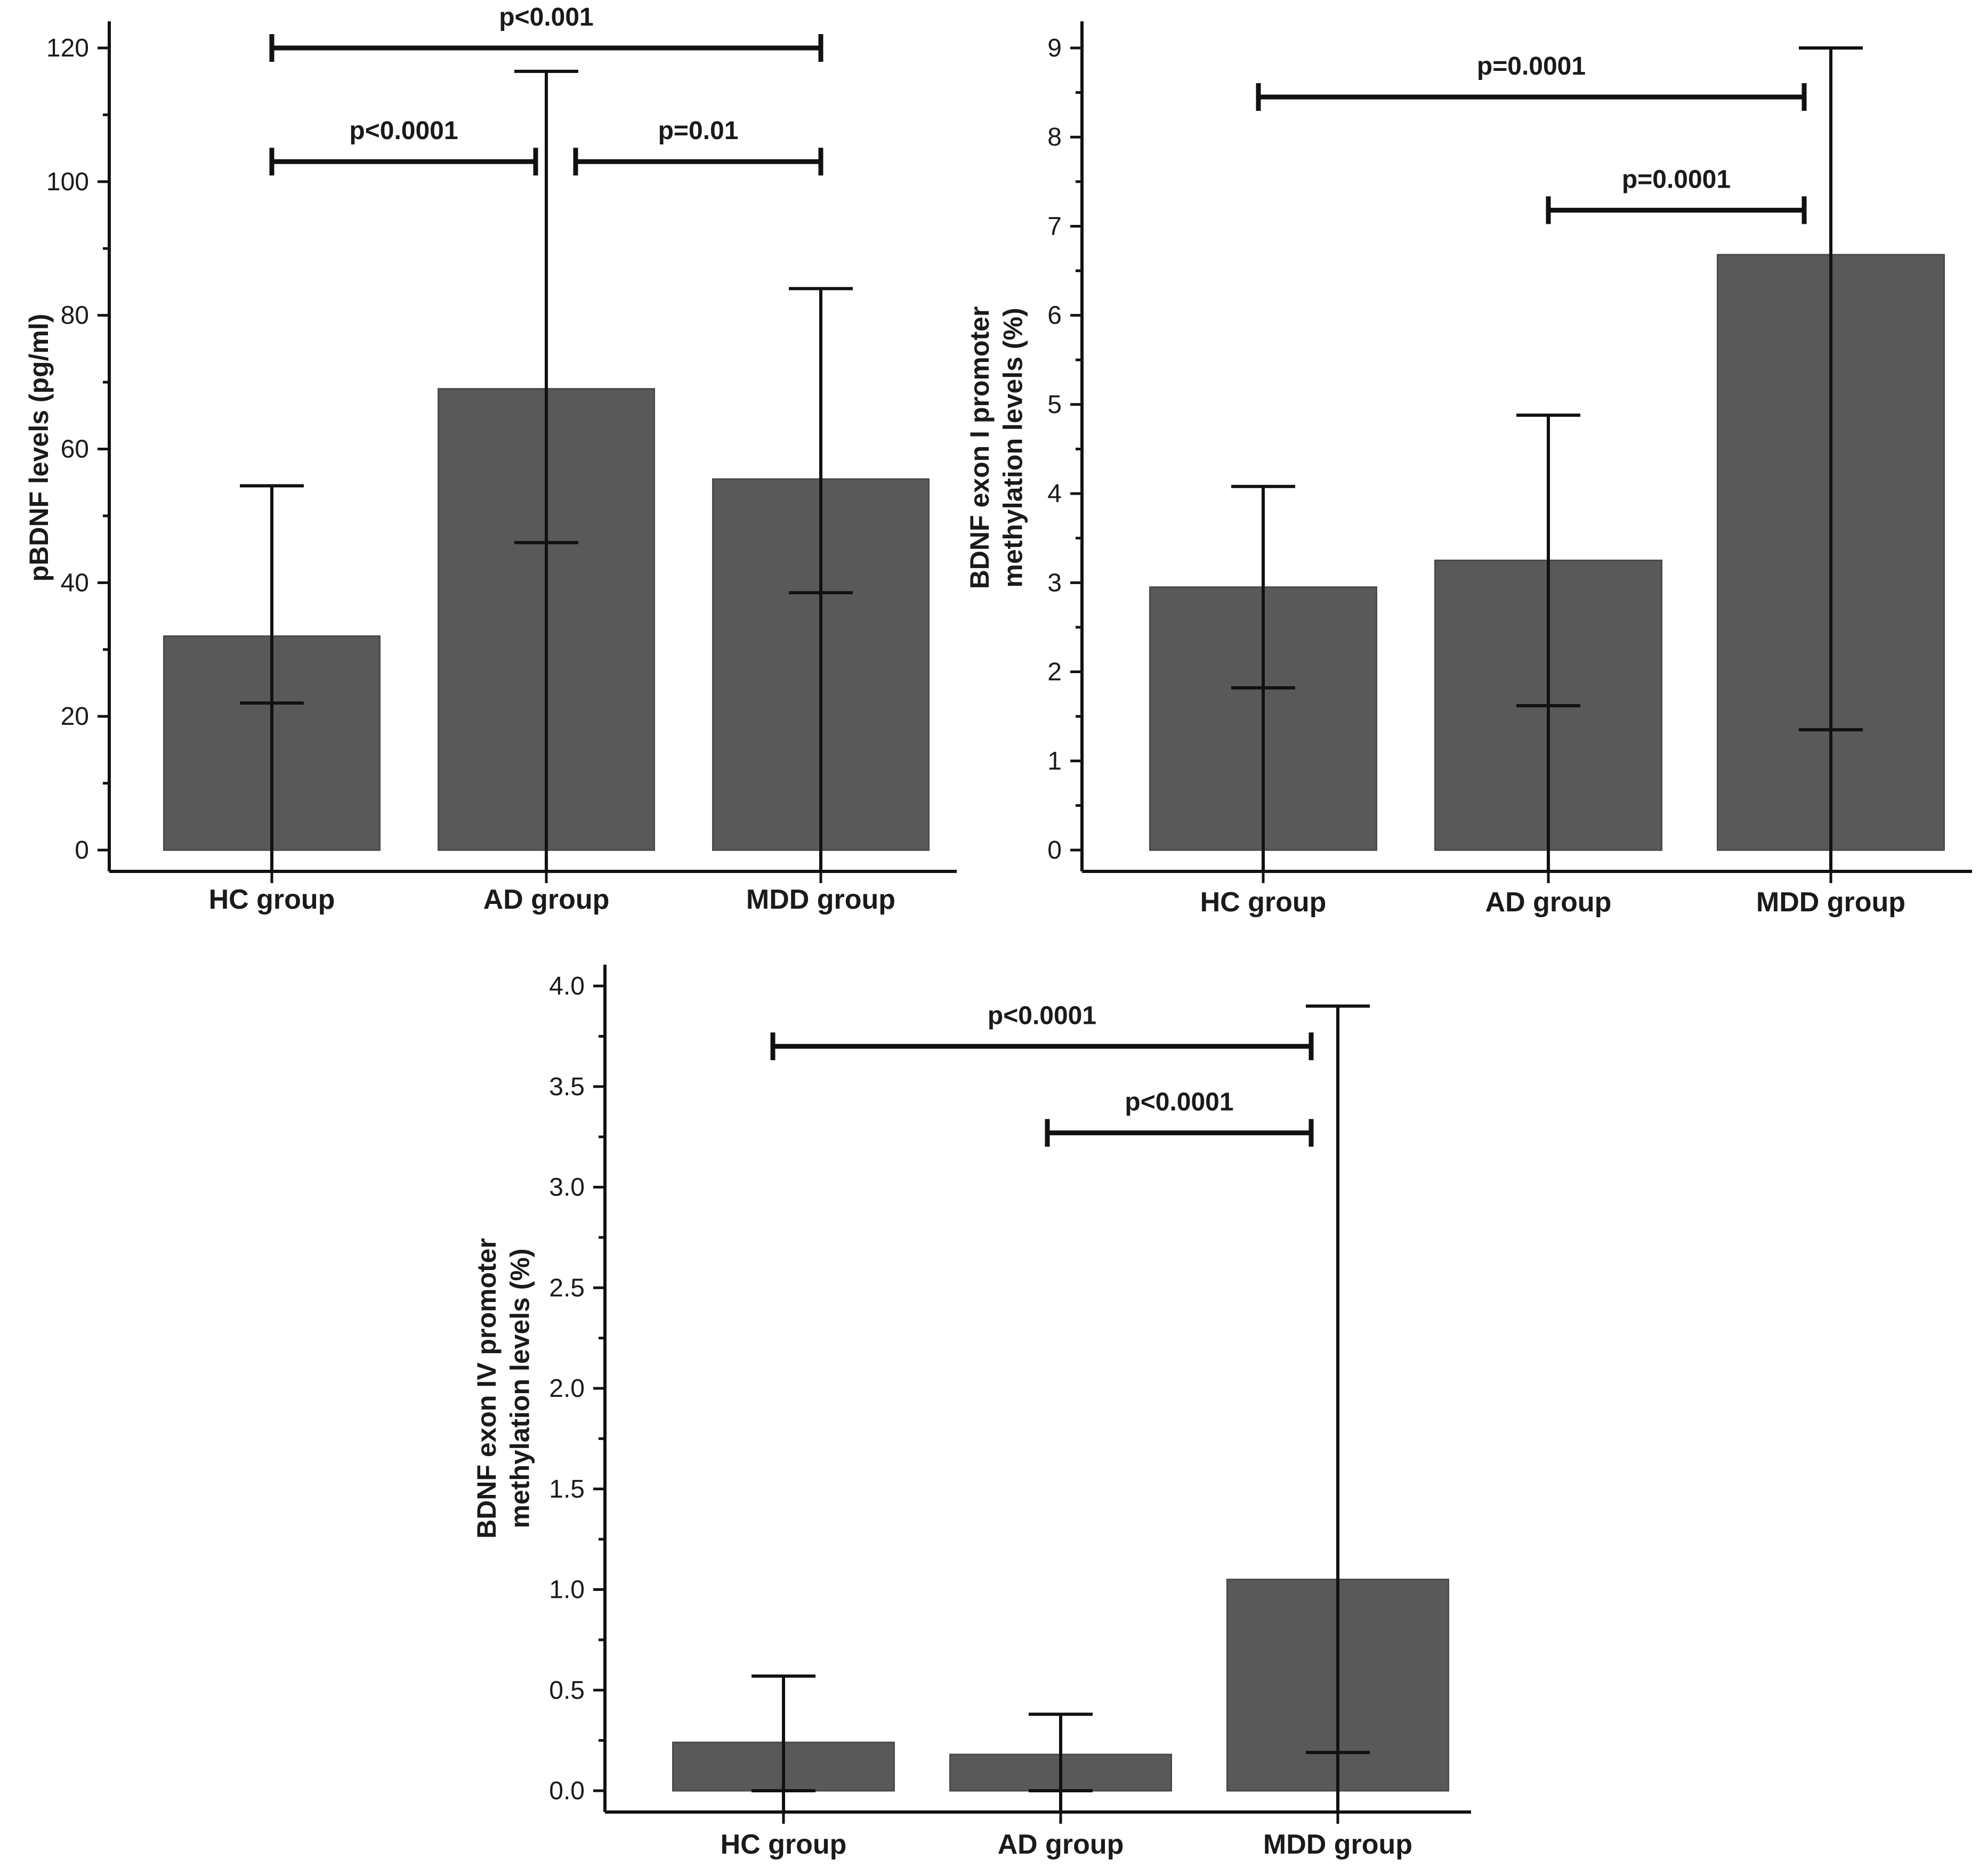 Image resolution: width=1987 pixels, height=1876 pixels. Describe the element at coordinates (567, 986) in the screenshot. I see `y-tick-label: 4.0` at that location.